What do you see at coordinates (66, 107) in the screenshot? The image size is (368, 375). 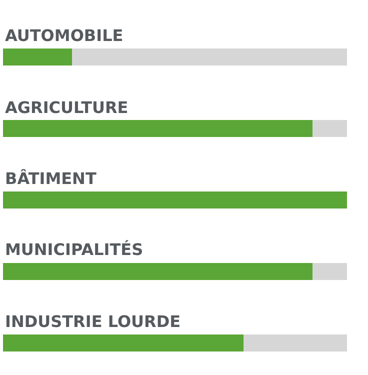 I see `y-tick-label: AGRICULTURE` at bounding box center [66, 107].